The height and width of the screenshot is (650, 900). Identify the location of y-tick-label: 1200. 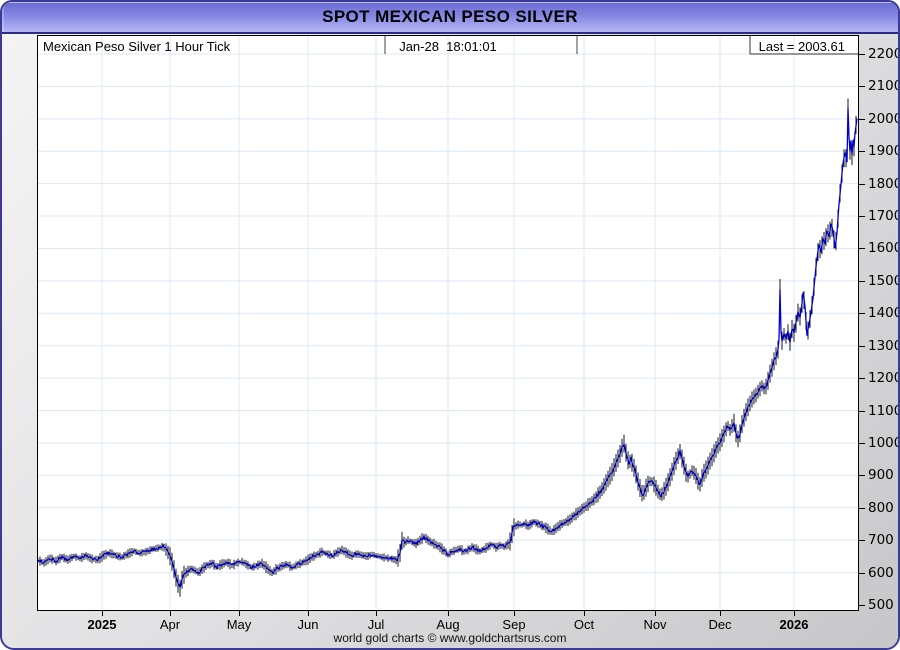
(884, 378).